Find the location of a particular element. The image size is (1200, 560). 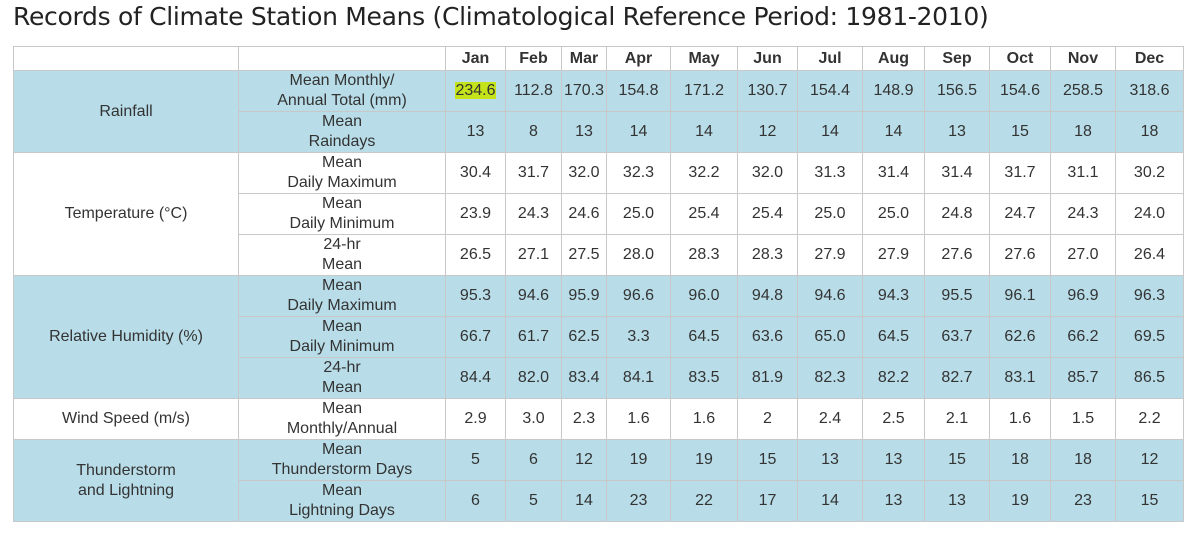

value-cell: 26.5 is located at coordinates (475, 255).